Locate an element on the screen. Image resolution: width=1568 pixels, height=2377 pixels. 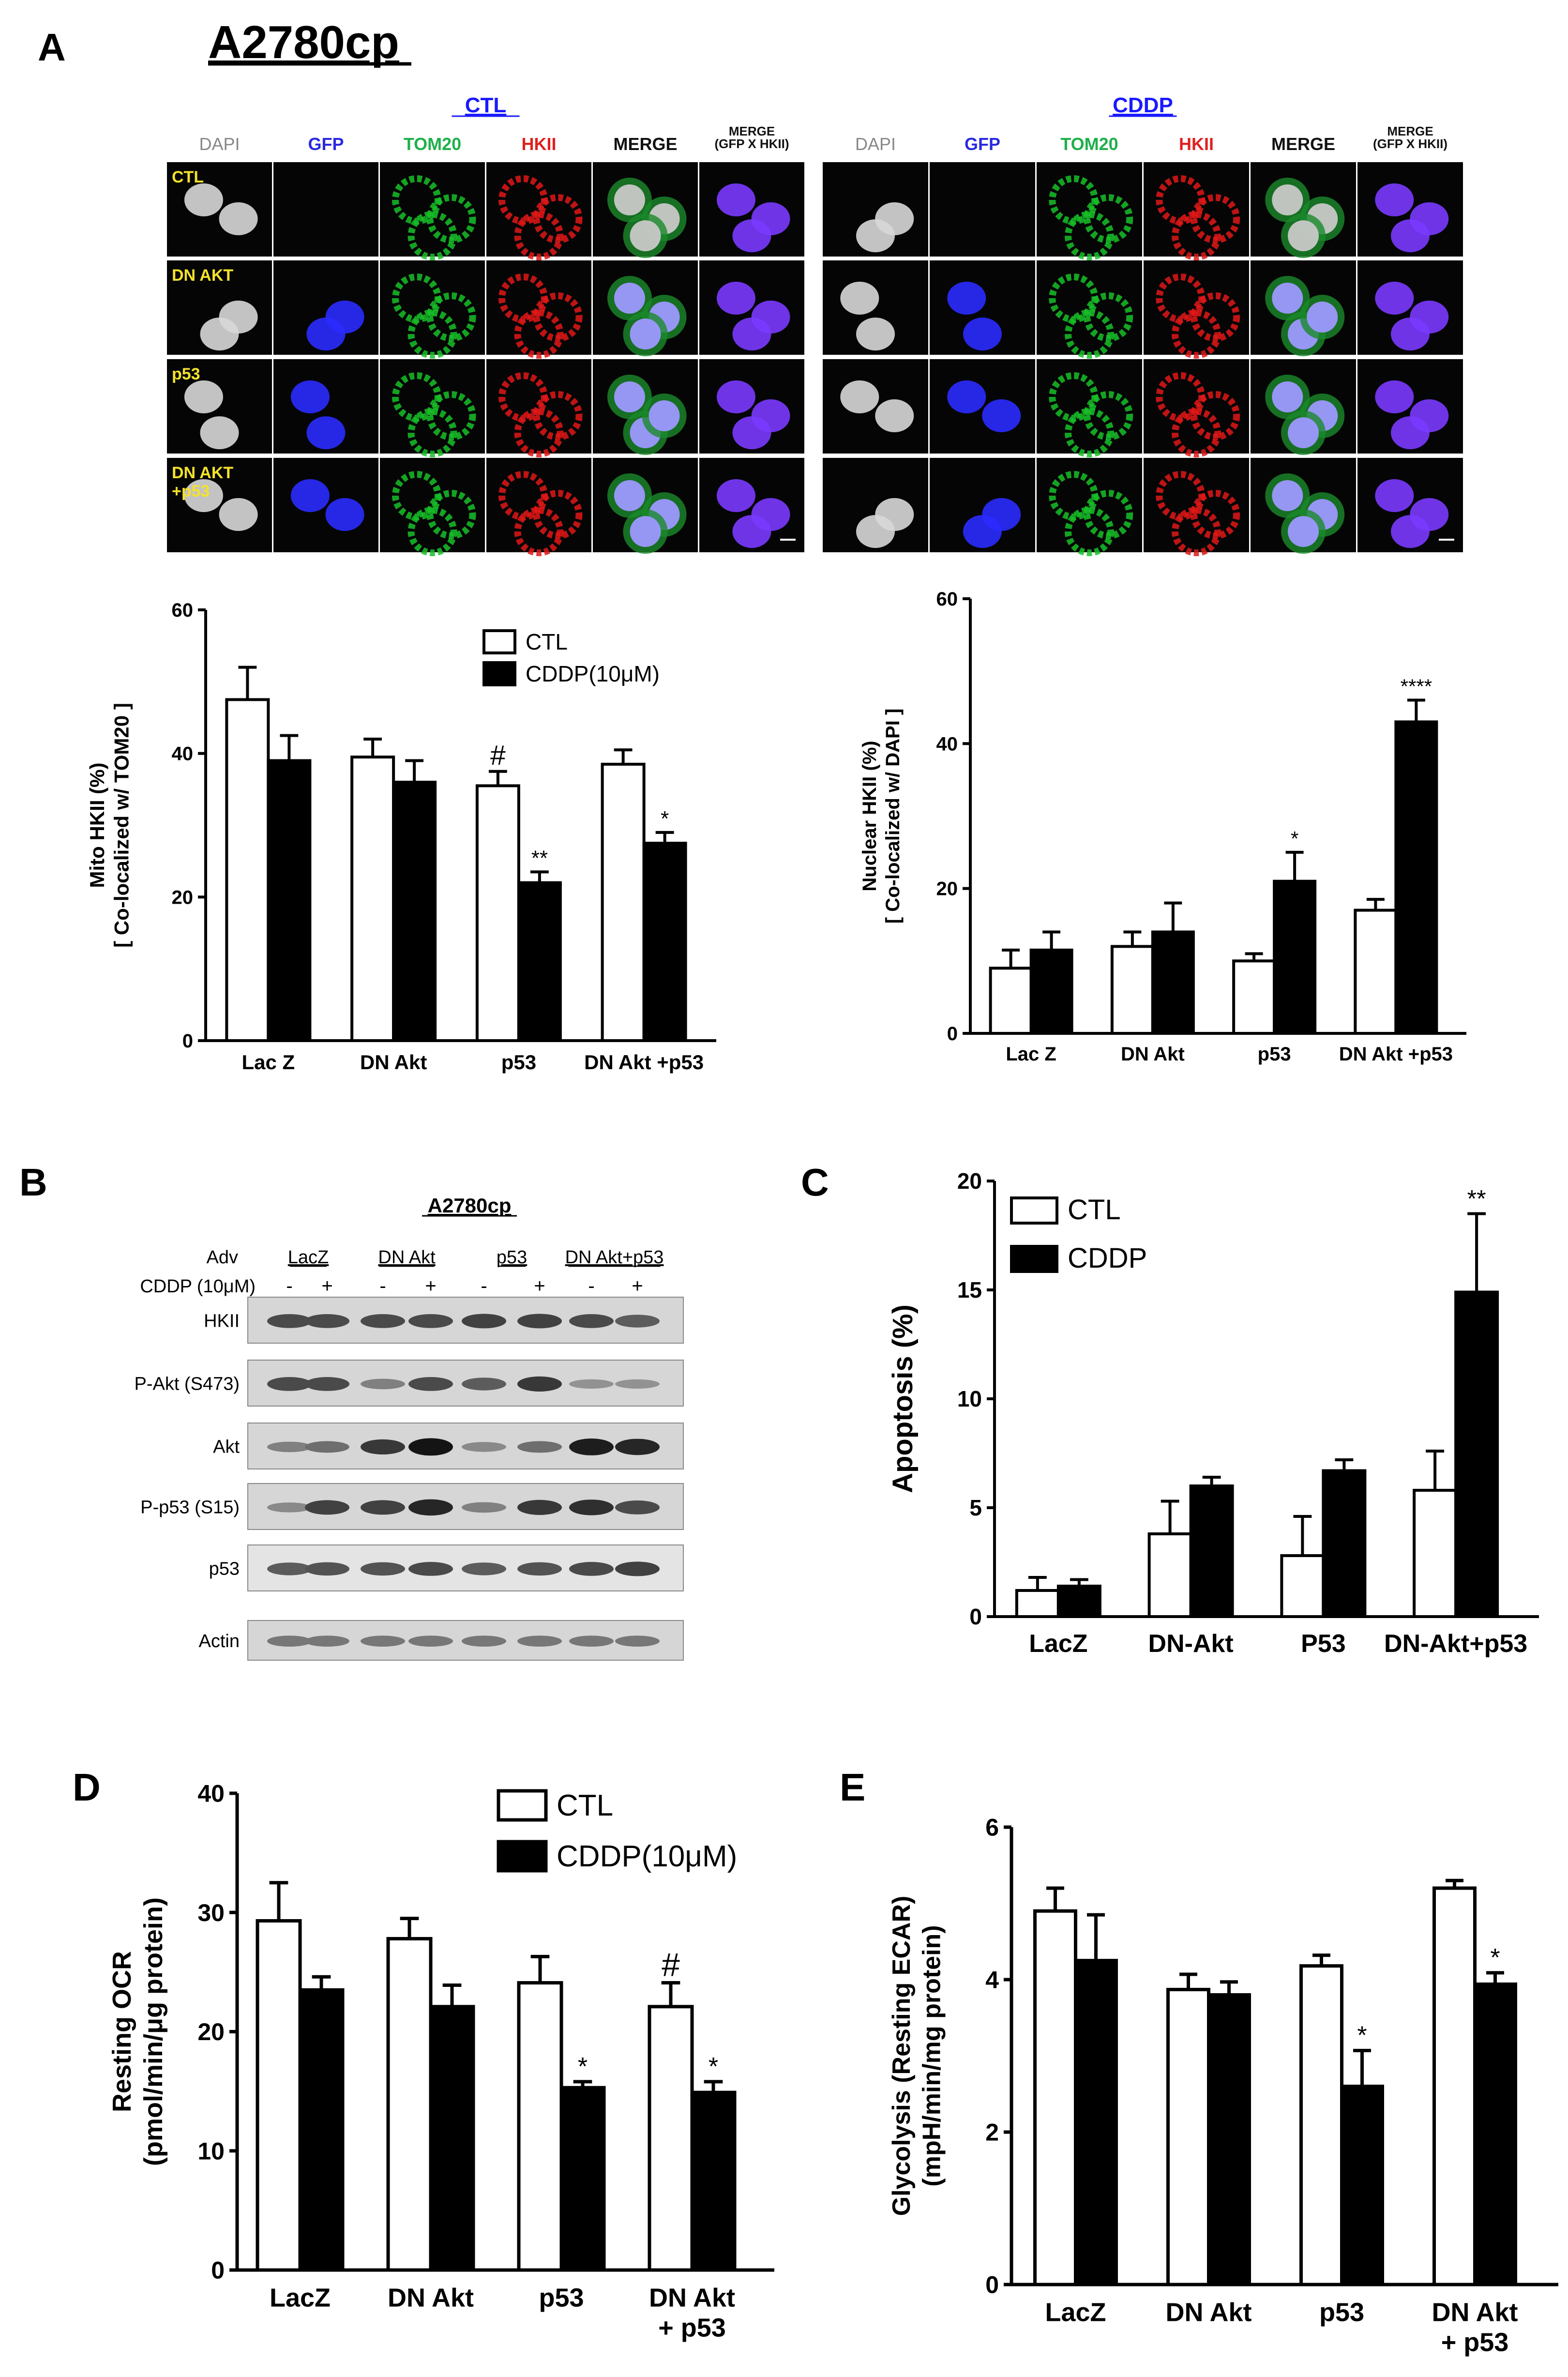
y-tick-label: 30 is located at coordinates (211, 1912).